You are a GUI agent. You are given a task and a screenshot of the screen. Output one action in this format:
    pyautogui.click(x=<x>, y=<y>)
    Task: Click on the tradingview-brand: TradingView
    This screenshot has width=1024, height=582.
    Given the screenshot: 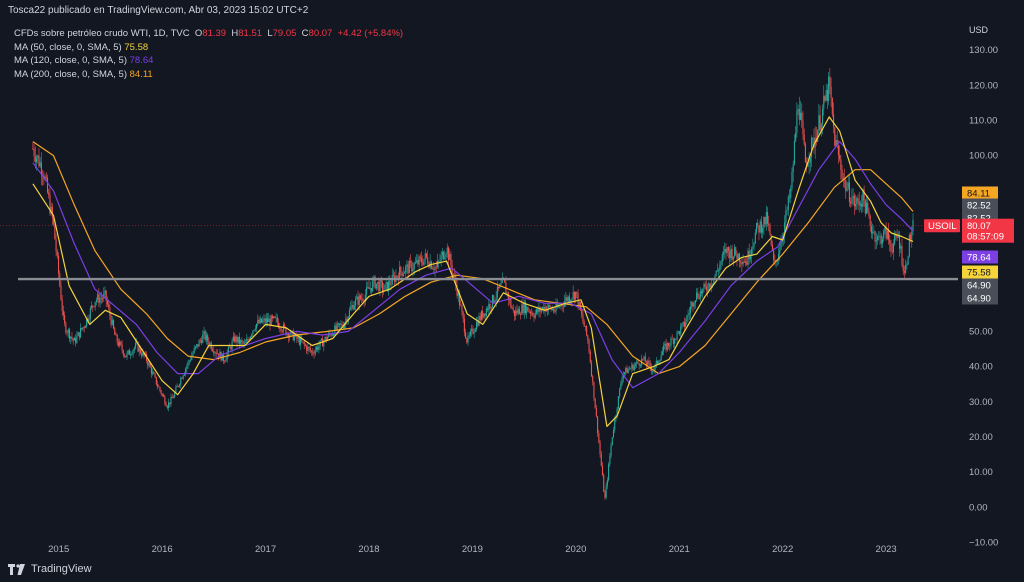 What is the action you would take?
    pyautogui.click(x=50, y=569)
    